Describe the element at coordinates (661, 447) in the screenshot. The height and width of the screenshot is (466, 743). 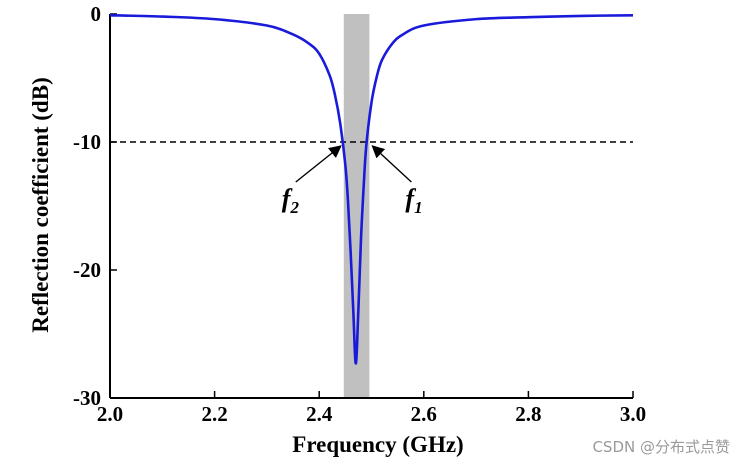
I see `watermark-text: CSDN @分布式点赞` at that location.